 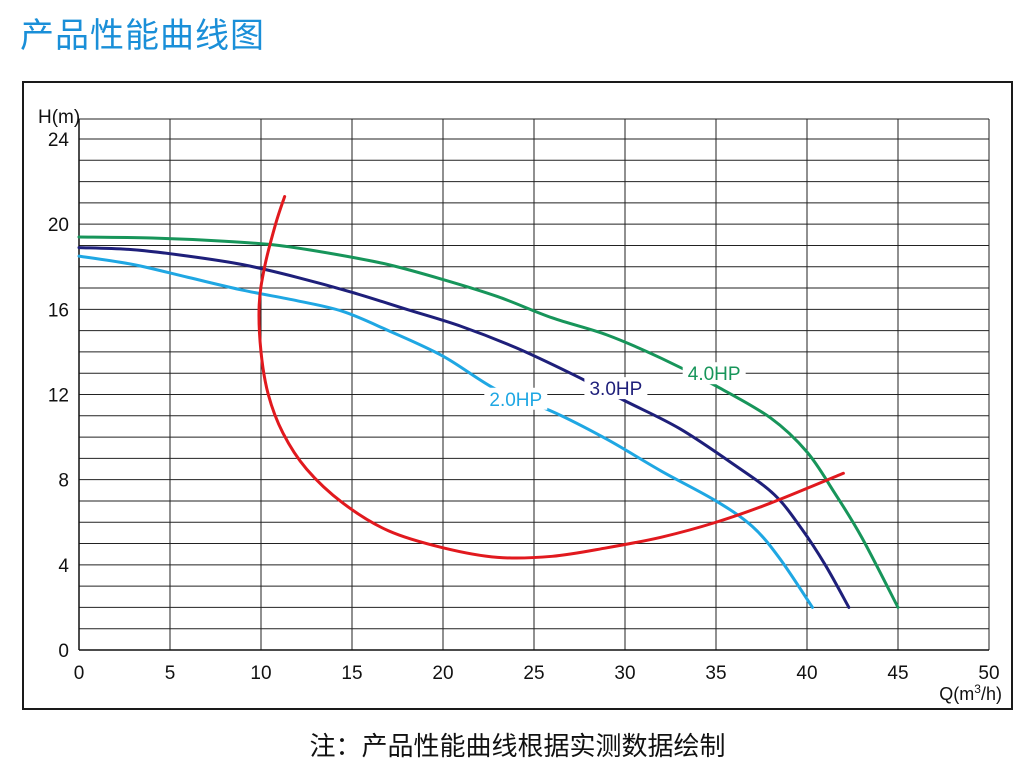 I want to click on x-tick-label: 30, so click(x=624, y=673).